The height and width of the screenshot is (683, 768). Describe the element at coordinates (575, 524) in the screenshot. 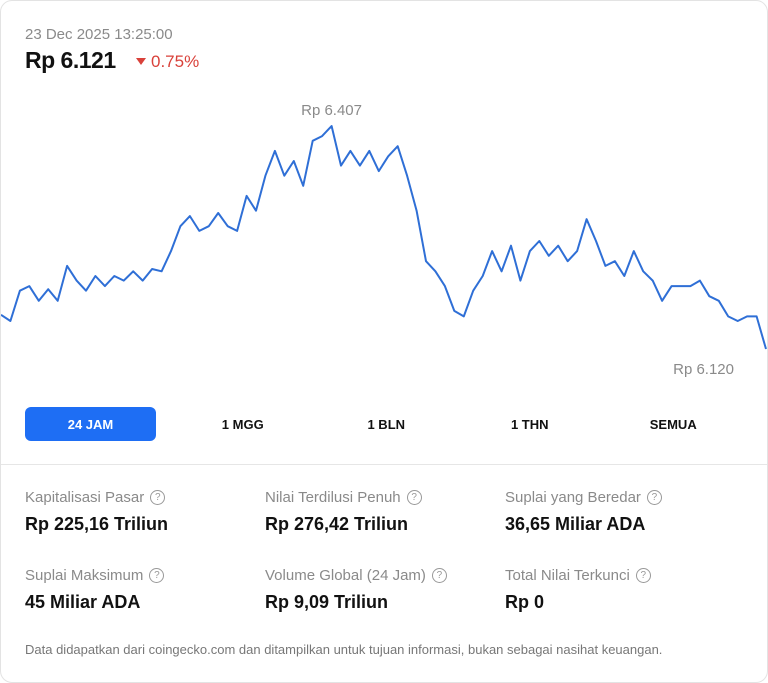

I see `stat-value: 36,65 Miliar ADA` at that location.